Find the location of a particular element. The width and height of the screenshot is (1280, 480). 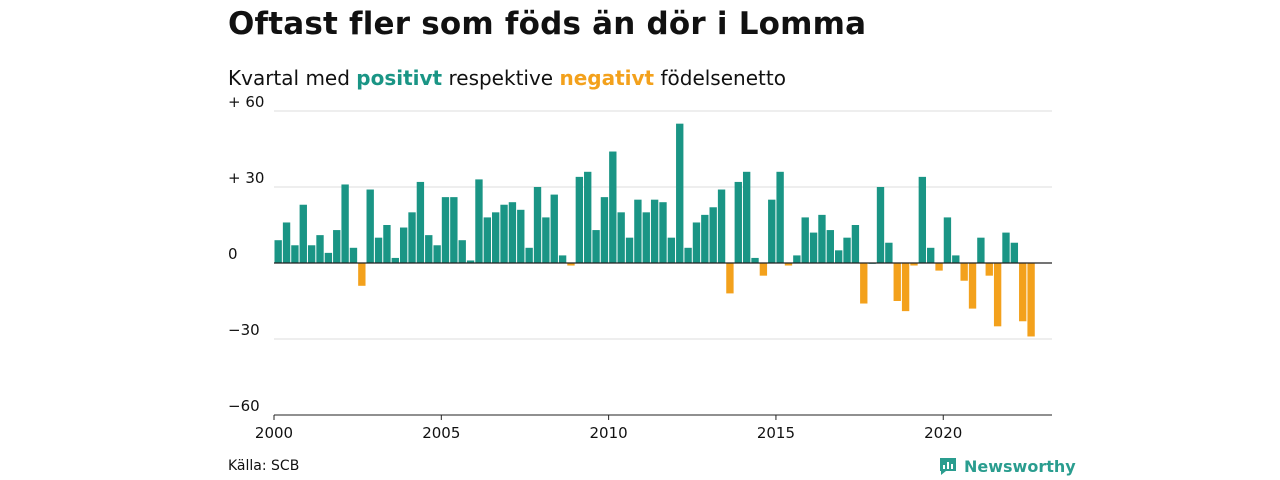

brand-name: Newsworthy is located at coordinates (1020, 466).